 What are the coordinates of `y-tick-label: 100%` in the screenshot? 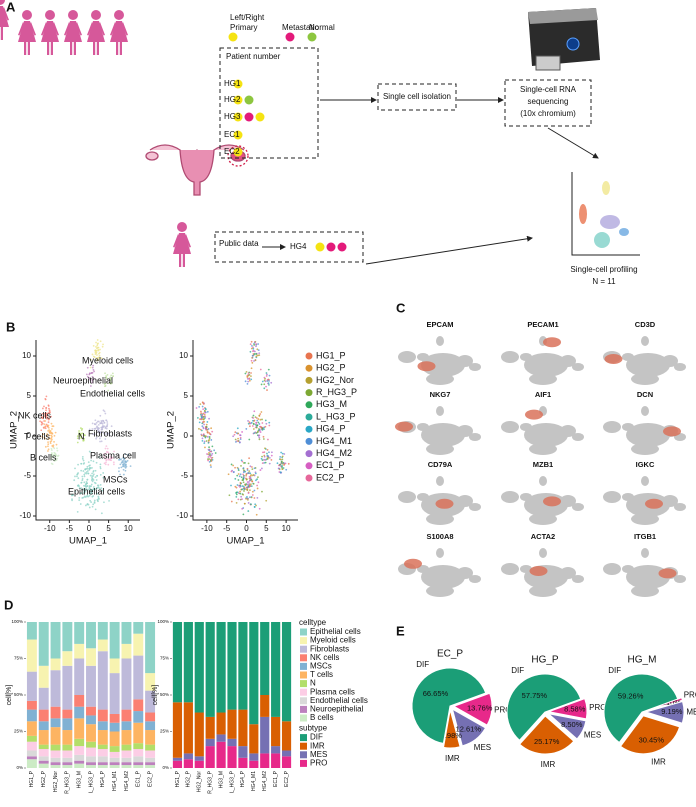 It's located at (163, 621).